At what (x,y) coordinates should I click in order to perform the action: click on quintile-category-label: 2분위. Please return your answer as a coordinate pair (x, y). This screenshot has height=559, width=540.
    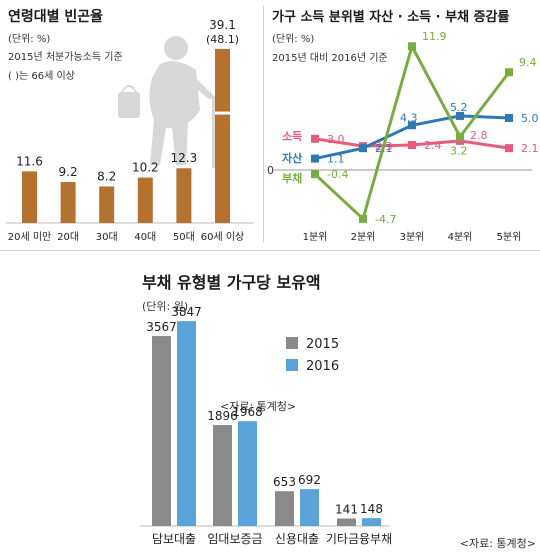
    Looking at the image, I should click on (363, 236).